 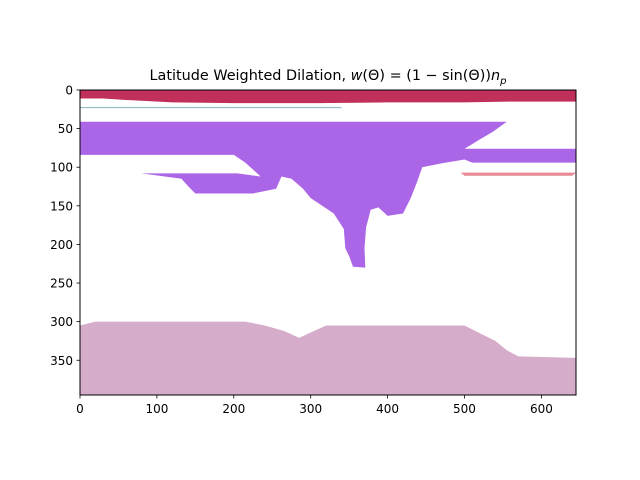 What do you see at coordinates (61, 168) in the screenshot?
I see `y-tick-label: 100` at bounding box center [61, 168].